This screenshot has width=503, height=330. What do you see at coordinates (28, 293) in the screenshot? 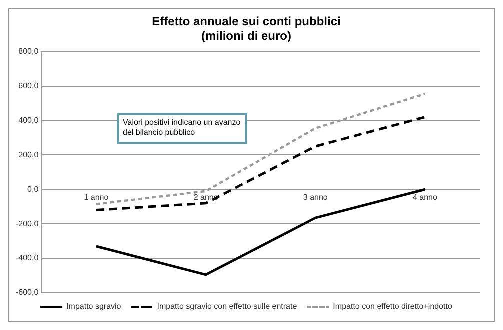
I see `y-tick-label: -600,0` at bounding box center [28, 293].